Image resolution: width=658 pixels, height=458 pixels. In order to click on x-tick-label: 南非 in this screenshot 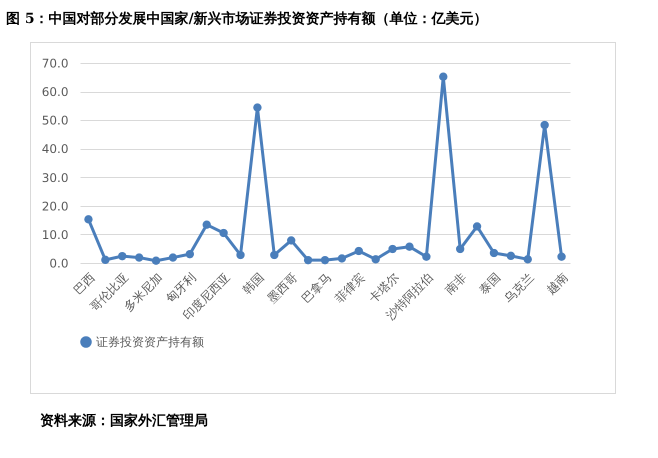, I will do `click(456, 283)`.